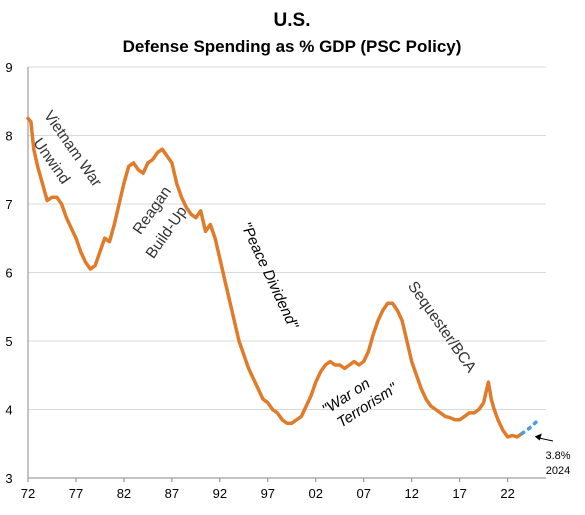 The image size is (585, 515). Describe the element at coordinates (507, 493) in the screenshot. I see `x-tick-label: 22` at that location.